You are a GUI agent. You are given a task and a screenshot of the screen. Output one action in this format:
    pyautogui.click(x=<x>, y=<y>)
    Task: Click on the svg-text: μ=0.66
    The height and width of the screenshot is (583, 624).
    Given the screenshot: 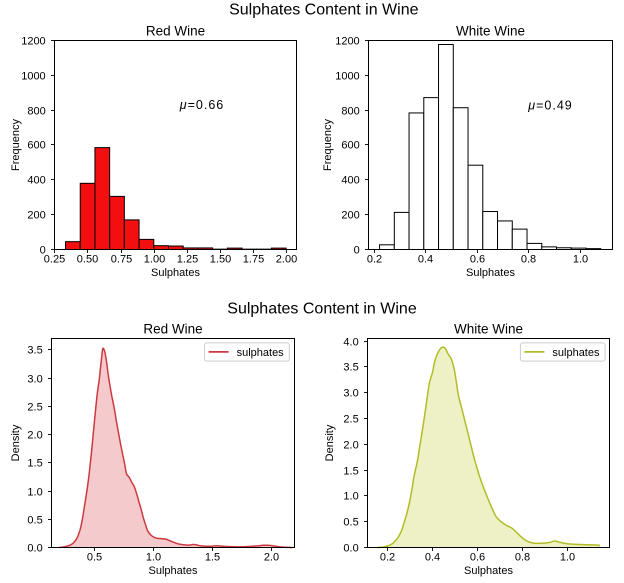 What is the action you would take?
    pyautogui.click(x=202, y=105)
    